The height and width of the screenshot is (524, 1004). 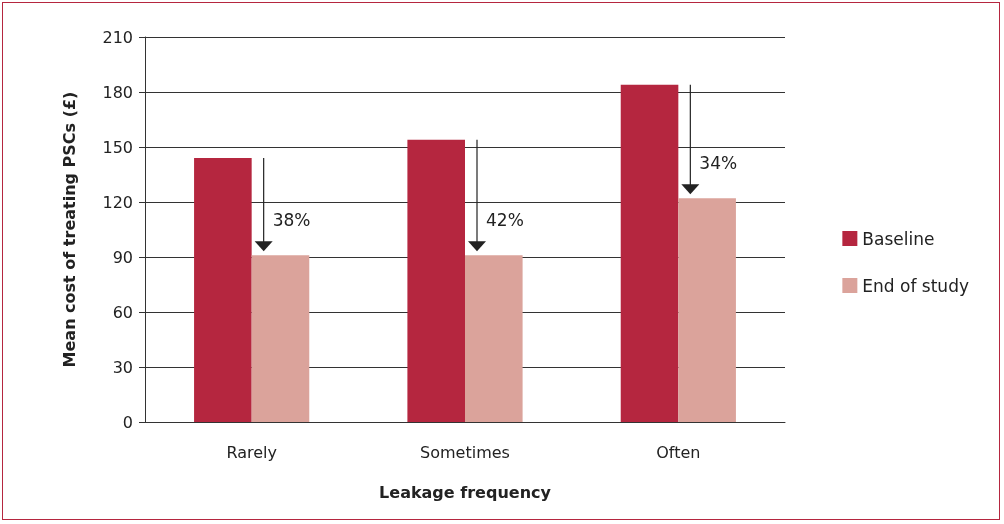 What do you see at coordinates (718, 162) in the screenshot?
I see `annotation: 34%` at bounding box center [718, 162].